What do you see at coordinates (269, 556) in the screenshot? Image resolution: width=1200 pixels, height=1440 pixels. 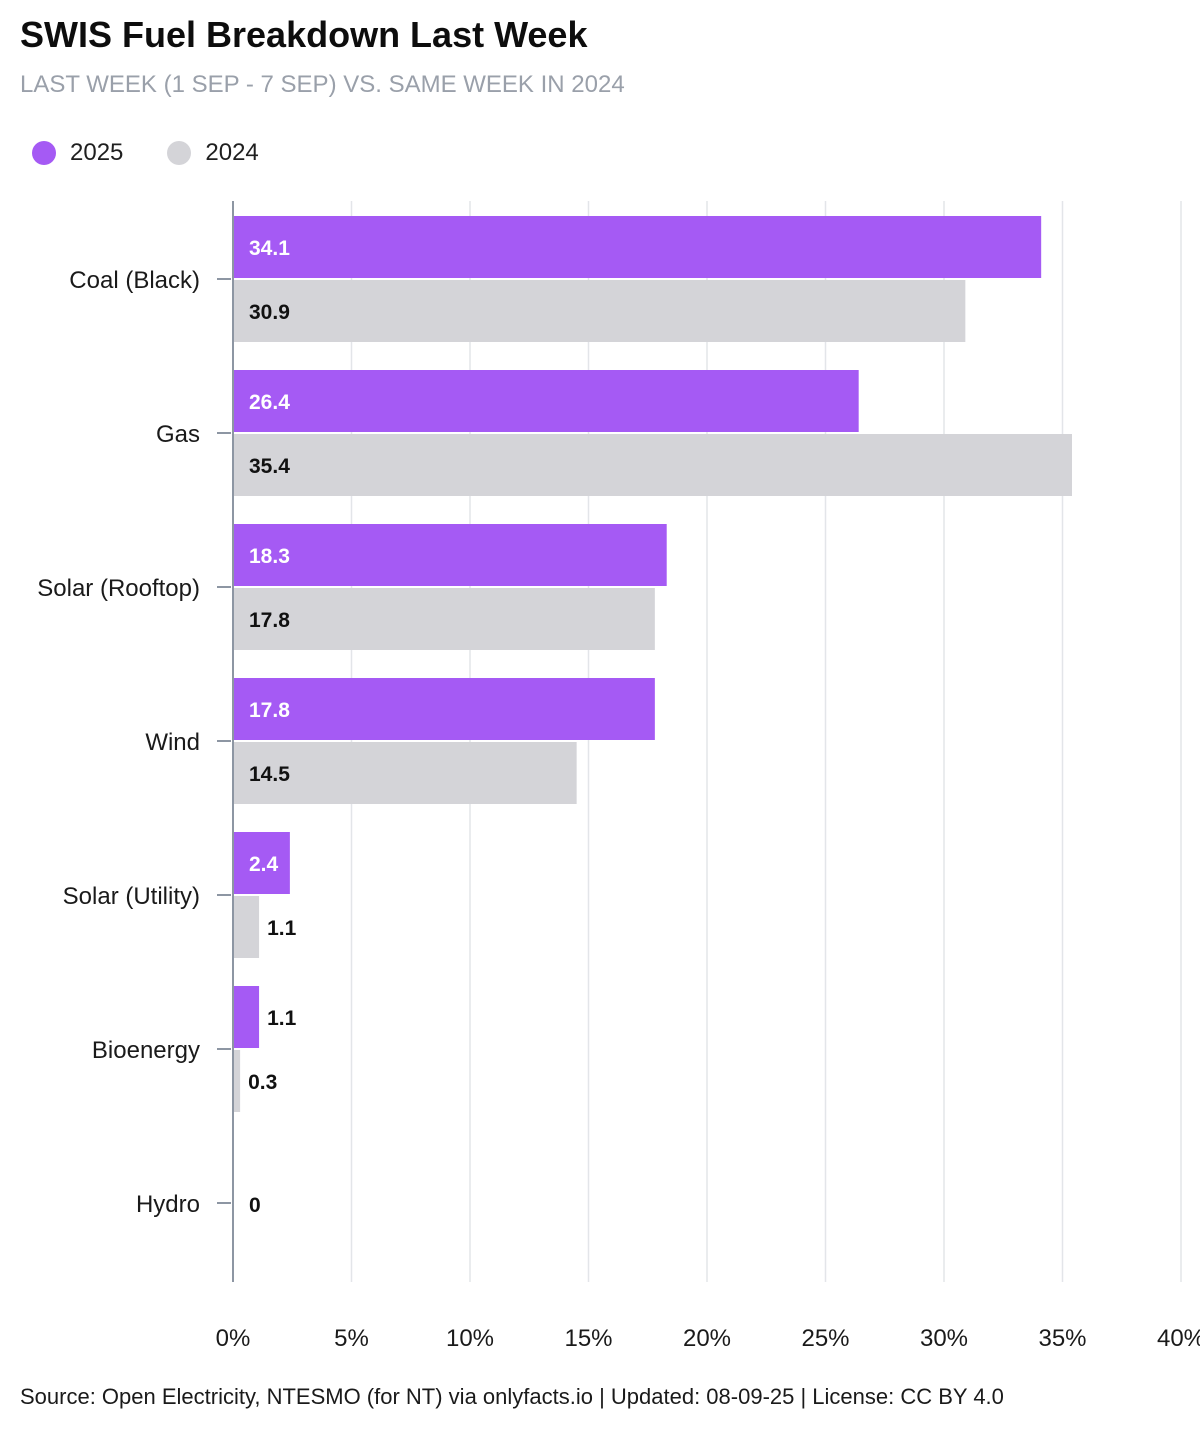 I see `data-label-2025: 18.3` at bounding box center [269, 556].